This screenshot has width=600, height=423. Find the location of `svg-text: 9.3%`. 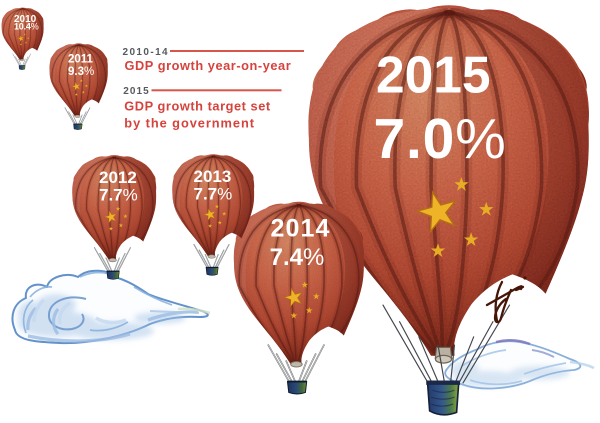

svg-text: 9.3% is located at coordinates (81, 72).